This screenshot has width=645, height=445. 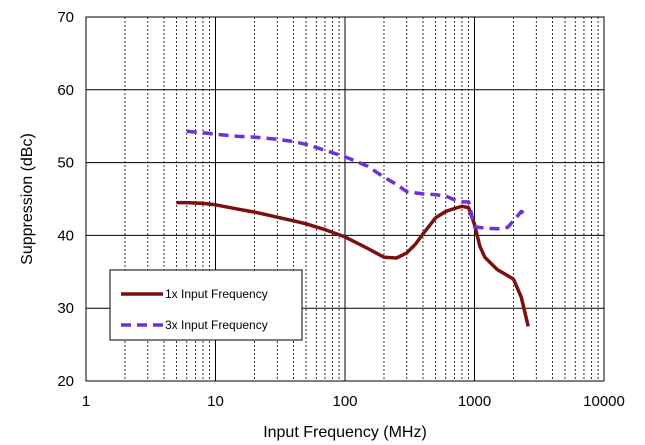 I want to click on x-tick-label: 10000, so click(x=604, y=401).